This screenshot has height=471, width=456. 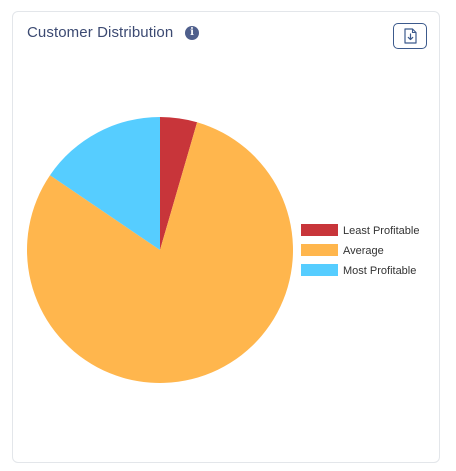 I want to click on download-icon, so click(x=410, y=36).